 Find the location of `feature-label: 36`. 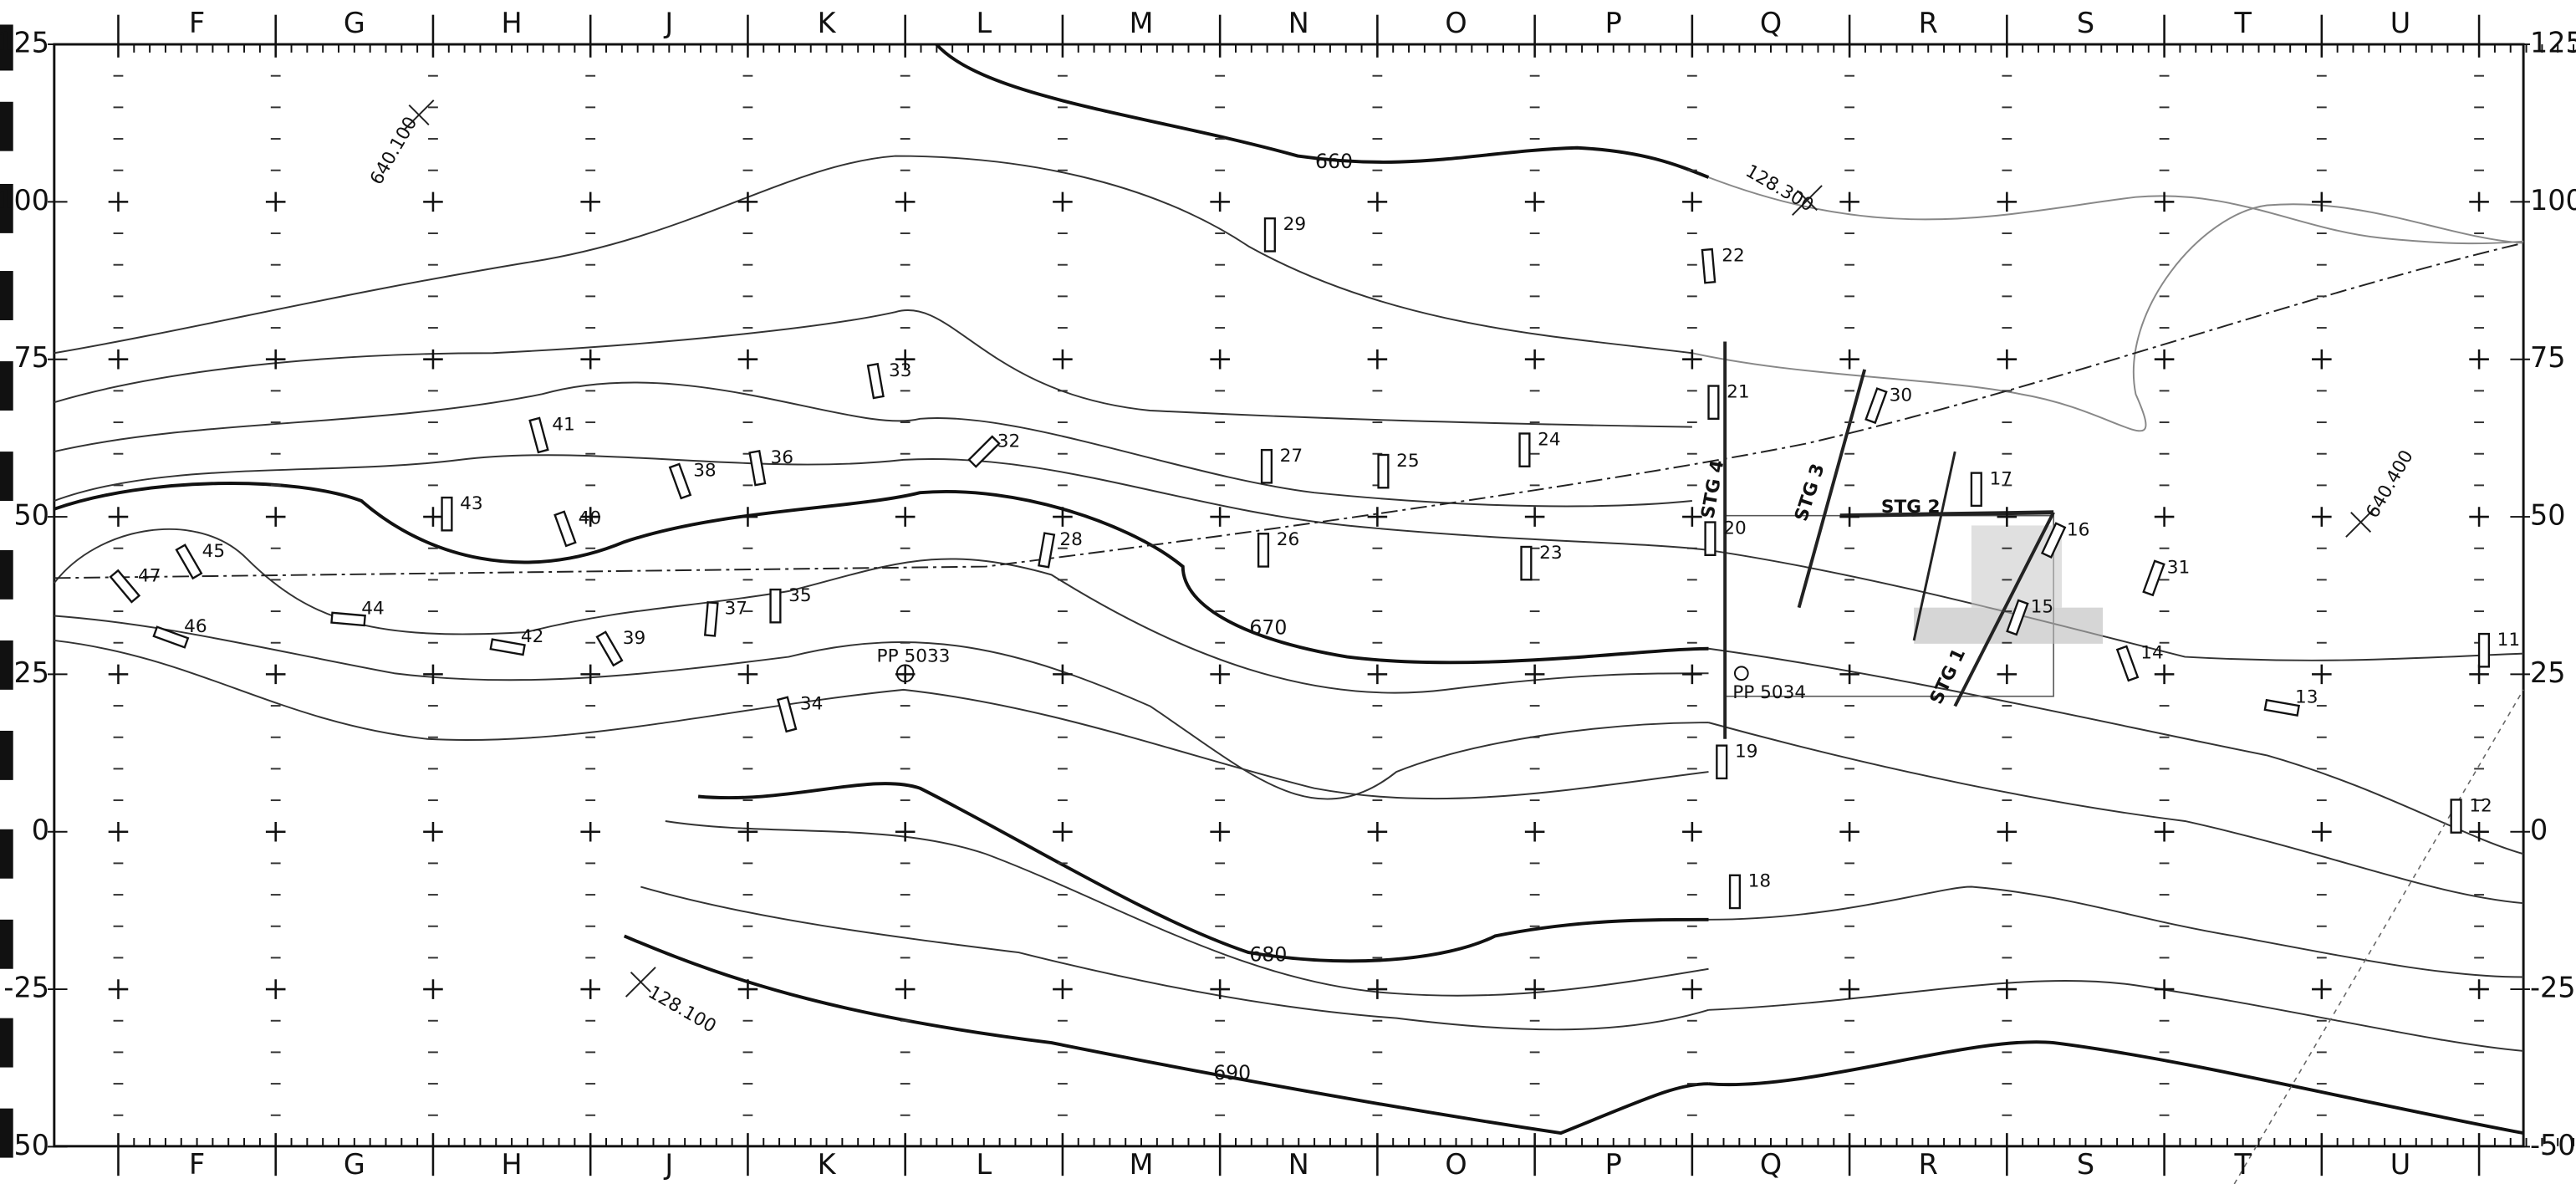

feature-label: 36 is located at coordinates (782, 457).